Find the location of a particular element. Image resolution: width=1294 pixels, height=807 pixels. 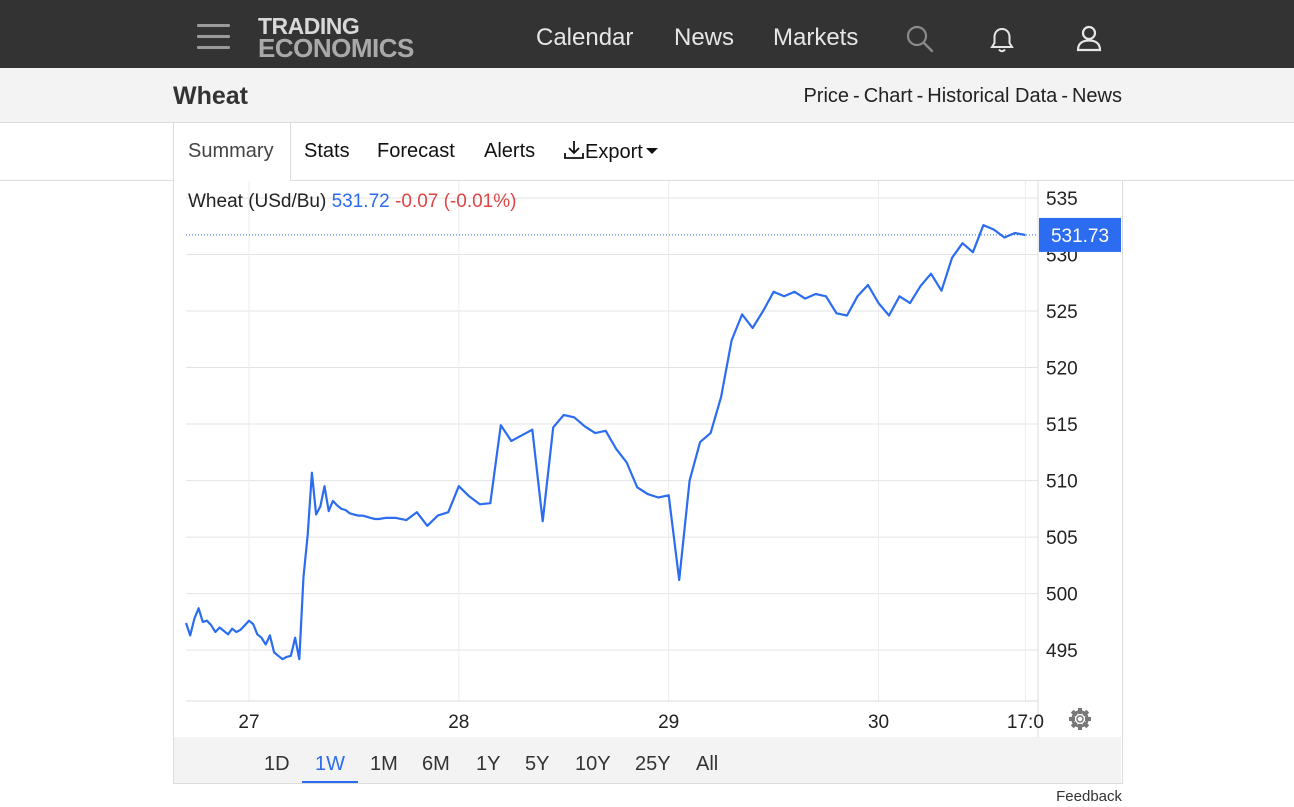

y-tick-label: 510 is located at coordinates (1062, 482).